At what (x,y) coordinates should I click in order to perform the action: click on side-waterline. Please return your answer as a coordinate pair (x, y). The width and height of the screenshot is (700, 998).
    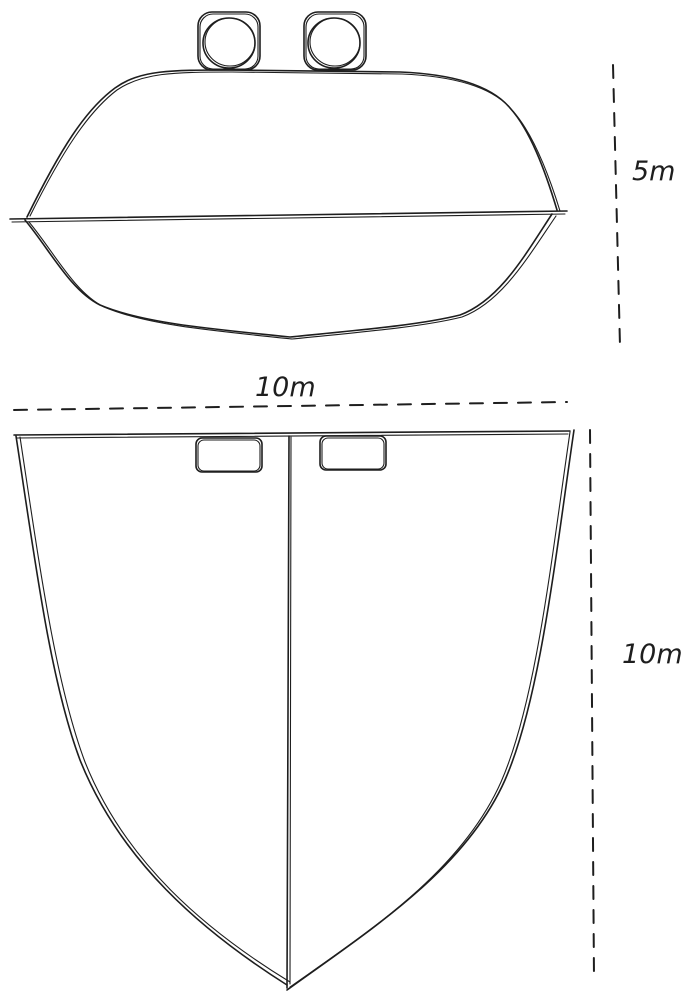
    Looking at the image, I should click on (288, 215).